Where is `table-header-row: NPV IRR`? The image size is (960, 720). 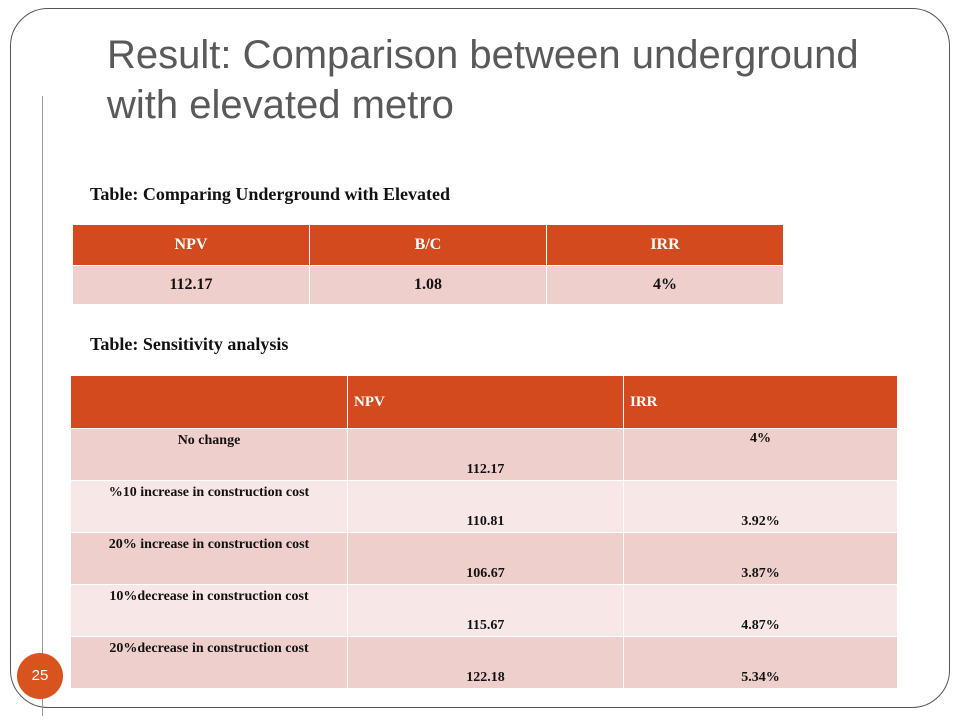 table-header-row: NPV IRR is located at coordinates (484, 402).